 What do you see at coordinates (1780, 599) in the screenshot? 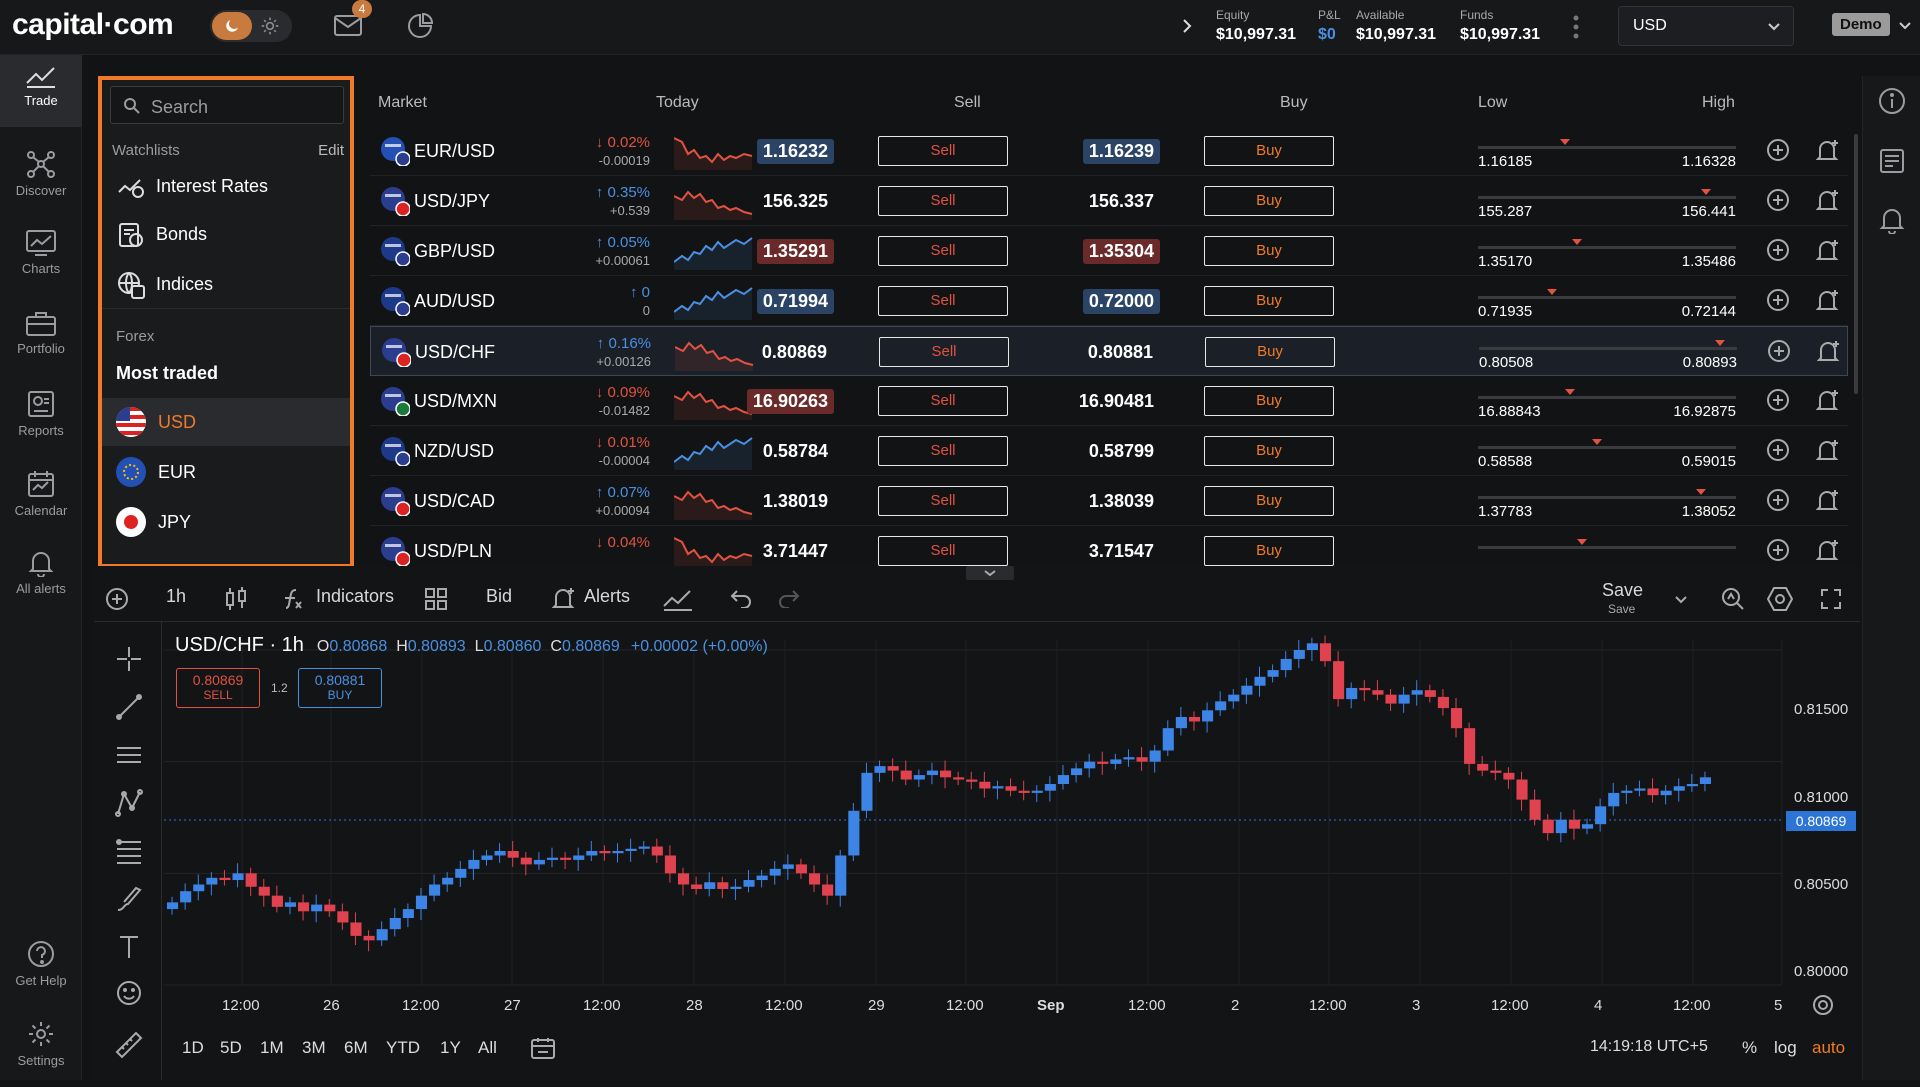
I see `settings-hex-icon` at bounding box center [1780, 599].